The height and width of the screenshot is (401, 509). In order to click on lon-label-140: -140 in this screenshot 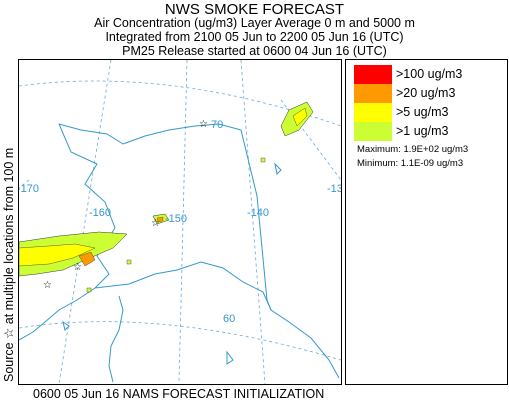, I will do `click(258, 213)`.